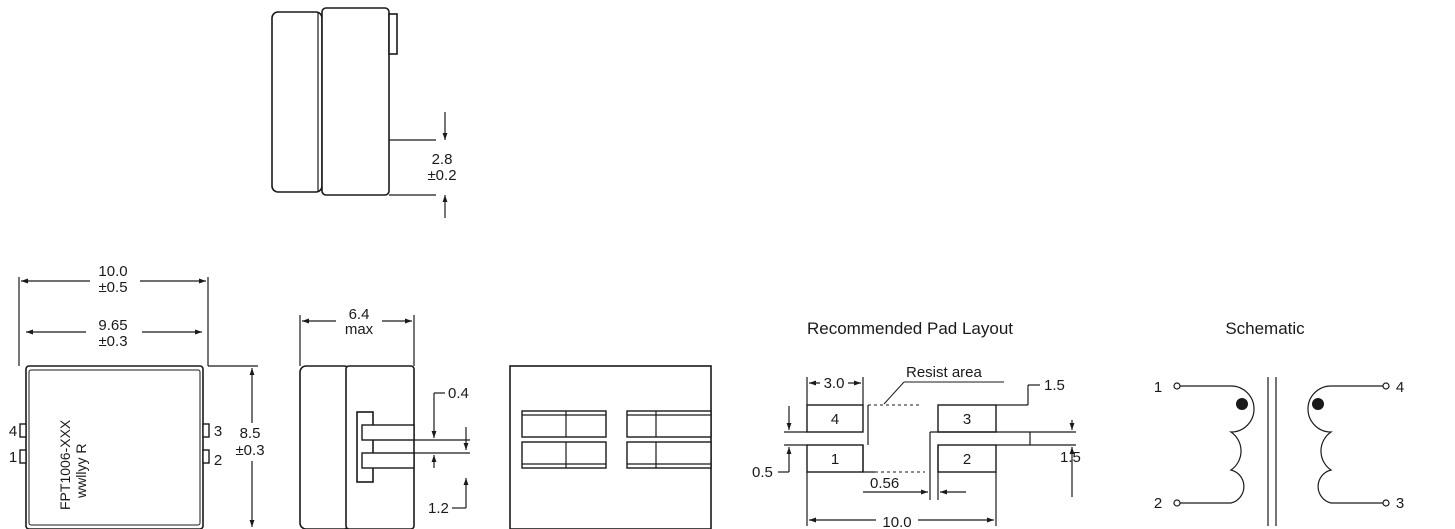 Image resolution: width=1455 pixels, height=529 pixels. Describe the element at coordinates (112, 341) in the screenshot. I see `width-tolerance: ±0.3` at that location.